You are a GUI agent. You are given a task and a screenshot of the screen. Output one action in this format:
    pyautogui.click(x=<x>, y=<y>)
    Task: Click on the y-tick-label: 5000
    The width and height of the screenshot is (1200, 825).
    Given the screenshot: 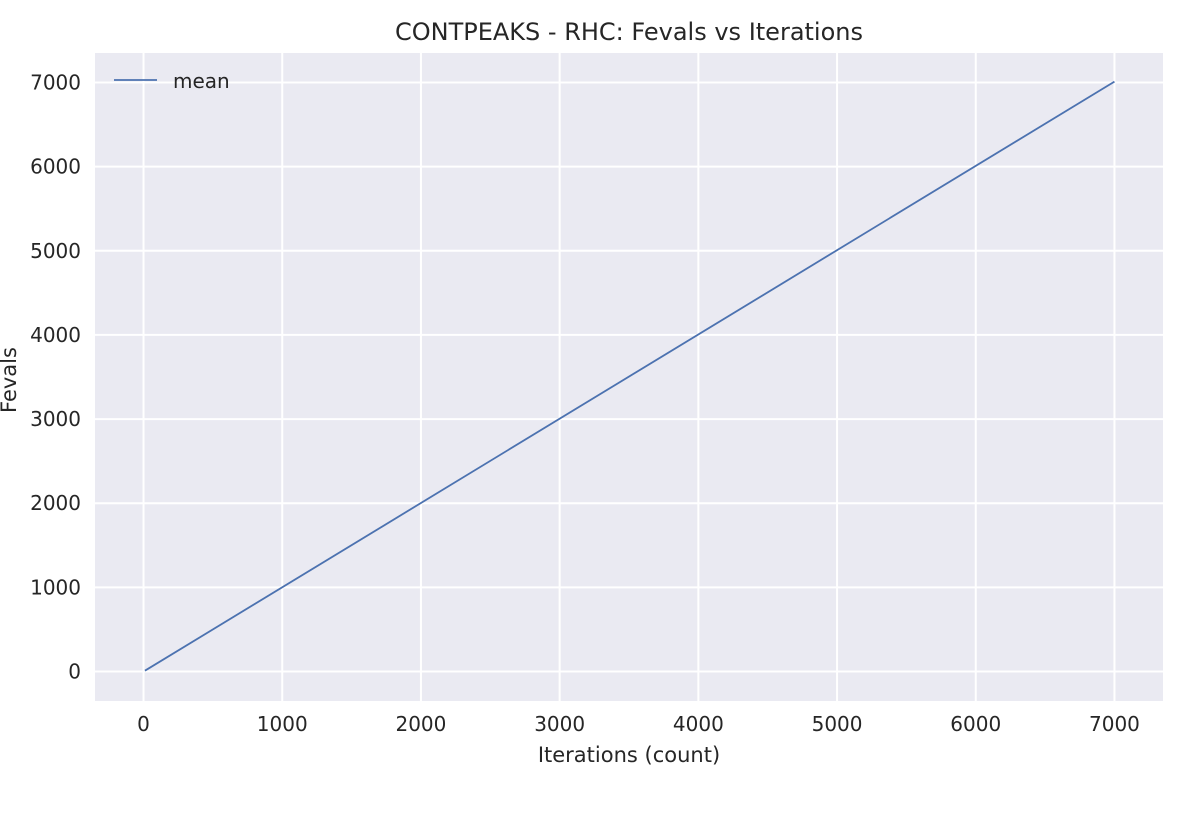 What is the action you would take?
    pyautogui.click(x=55, y=251)
    